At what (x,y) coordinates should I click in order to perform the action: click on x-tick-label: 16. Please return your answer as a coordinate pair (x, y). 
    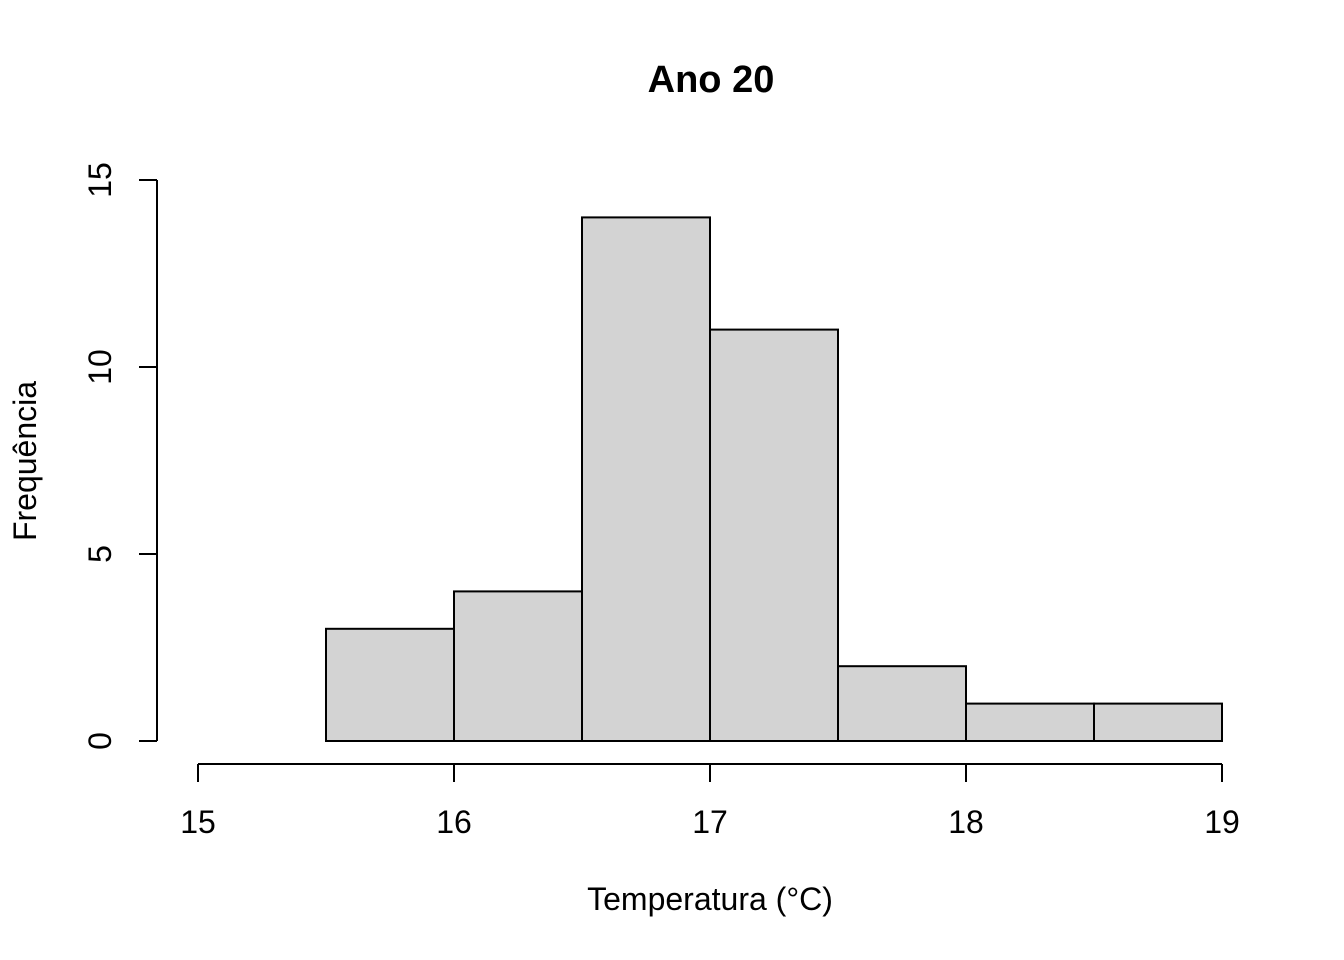
    Looking at the image, I should click on (454, 822).